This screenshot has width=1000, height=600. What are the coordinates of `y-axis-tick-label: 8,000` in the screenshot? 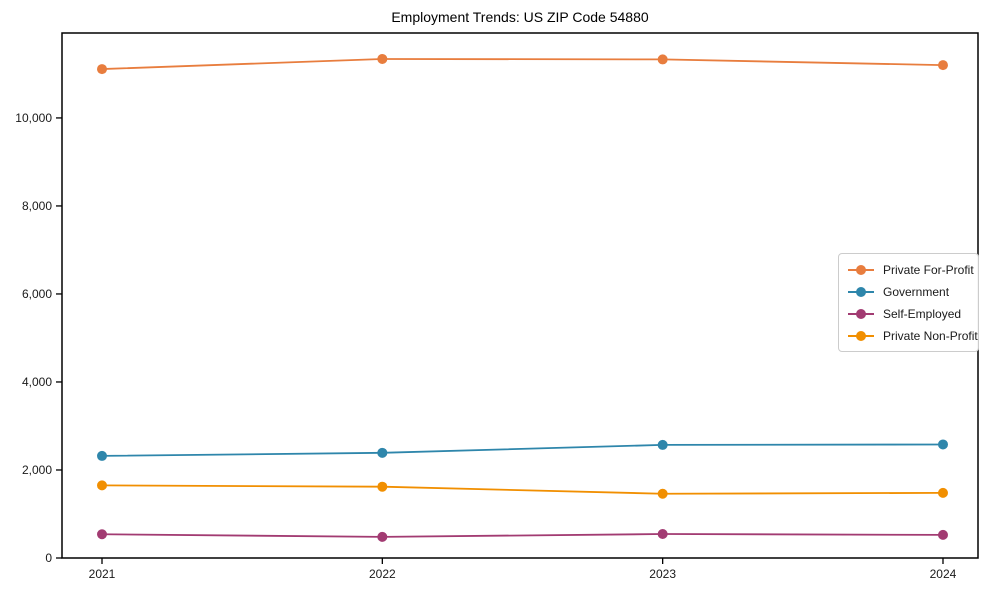 It's located at (37, 206).